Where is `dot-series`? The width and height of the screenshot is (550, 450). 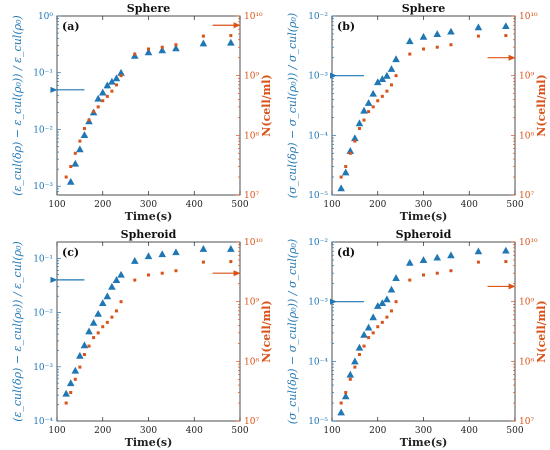
dot-series is located at coordinates (148, 106).